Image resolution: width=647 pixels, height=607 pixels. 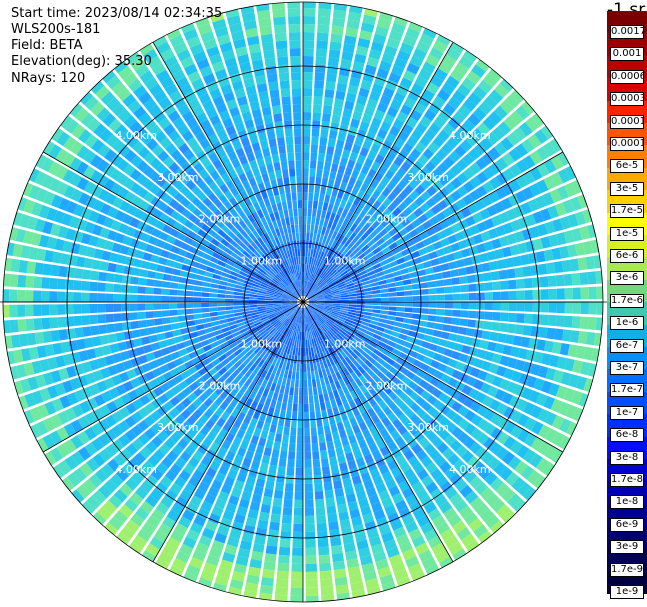 I want to click on colorbar-tick-label: 0.0017, so click(x=627, y=32).